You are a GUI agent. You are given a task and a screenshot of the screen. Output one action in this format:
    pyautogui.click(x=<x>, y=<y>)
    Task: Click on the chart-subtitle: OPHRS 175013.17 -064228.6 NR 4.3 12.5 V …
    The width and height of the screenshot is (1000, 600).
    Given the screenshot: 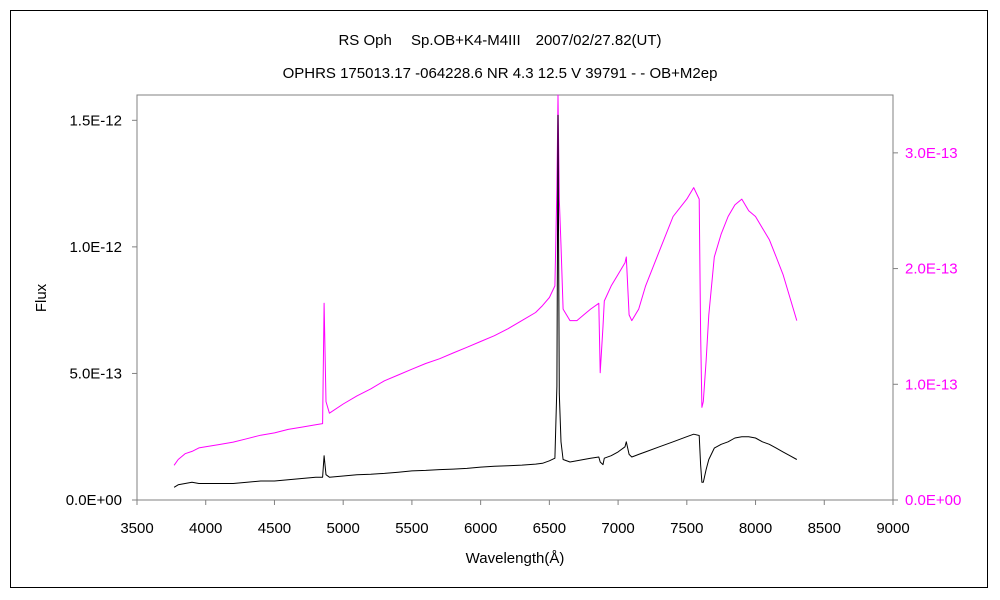 What is the action you would take?
    pyautogui.click(x=500, y=73)
    